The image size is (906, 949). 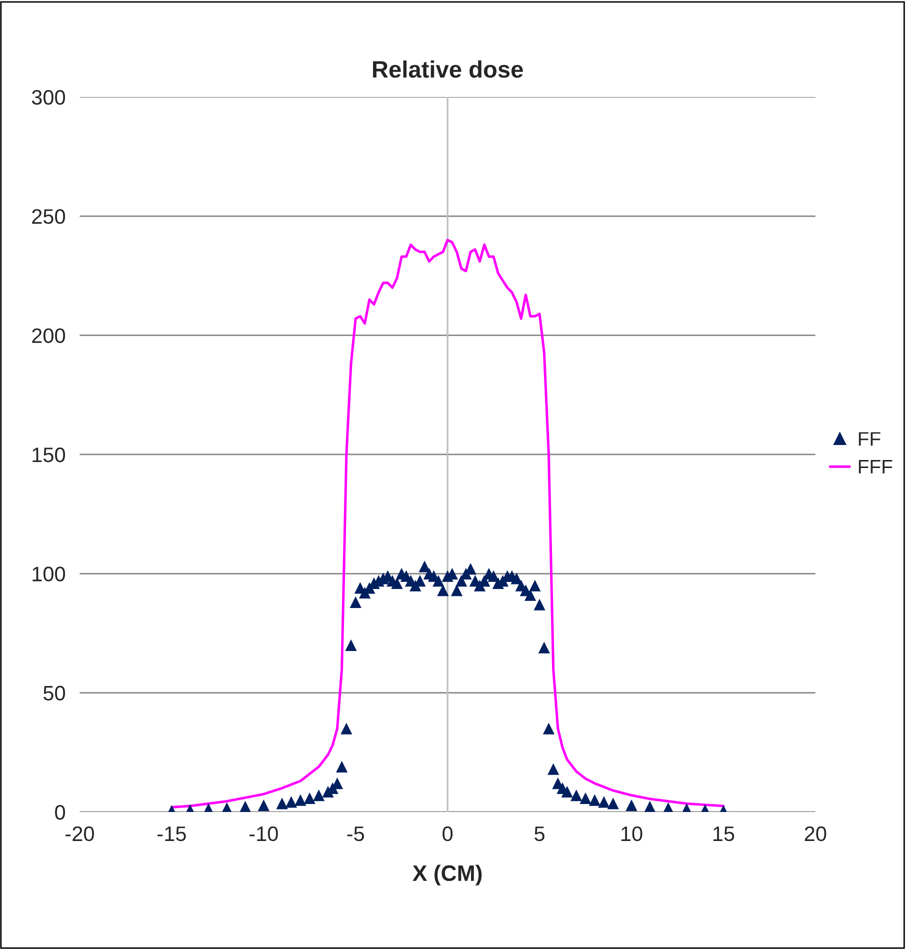 I want to click on legend-label: FF, so click(x=869, y=439).